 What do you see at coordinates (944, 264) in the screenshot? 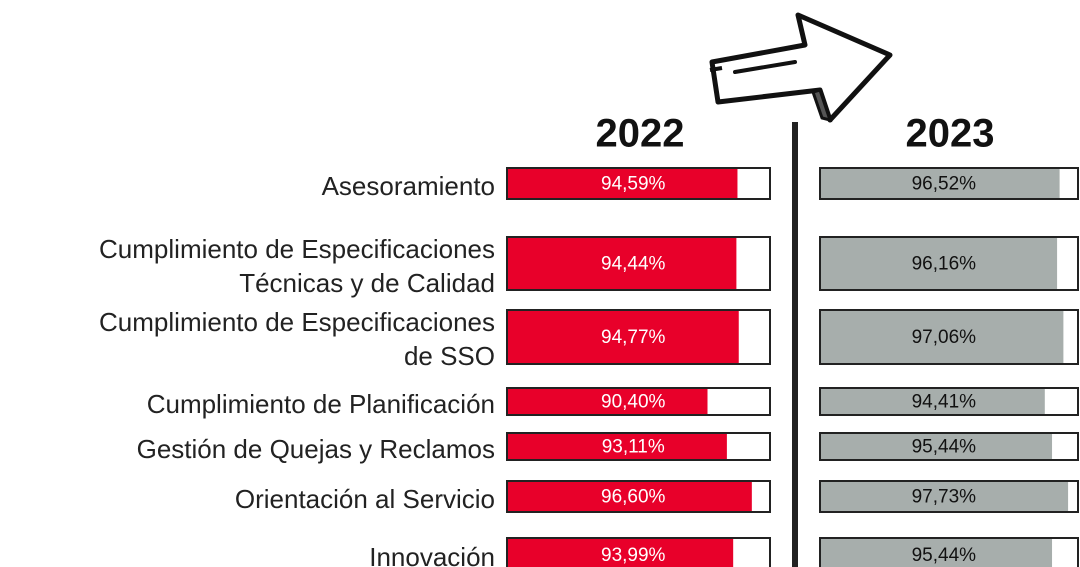
I see `value-label: 96,16%` at bounding box center [944, 264].